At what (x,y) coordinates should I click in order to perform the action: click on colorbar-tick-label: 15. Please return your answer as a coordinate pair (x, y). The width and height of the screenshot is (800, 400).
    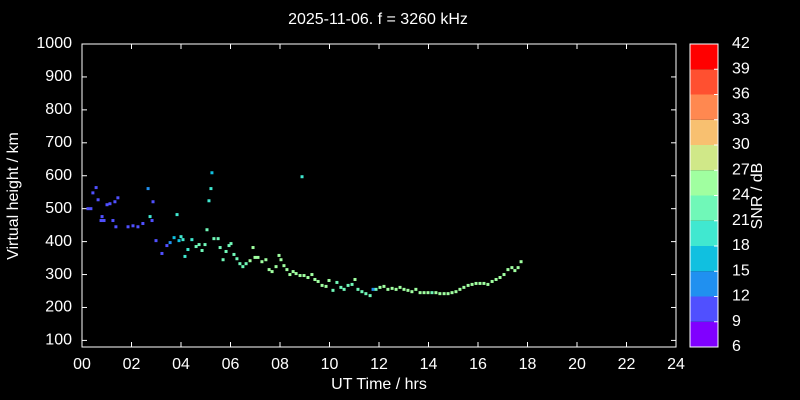
    Looking at the image, I should click on (741, 270).